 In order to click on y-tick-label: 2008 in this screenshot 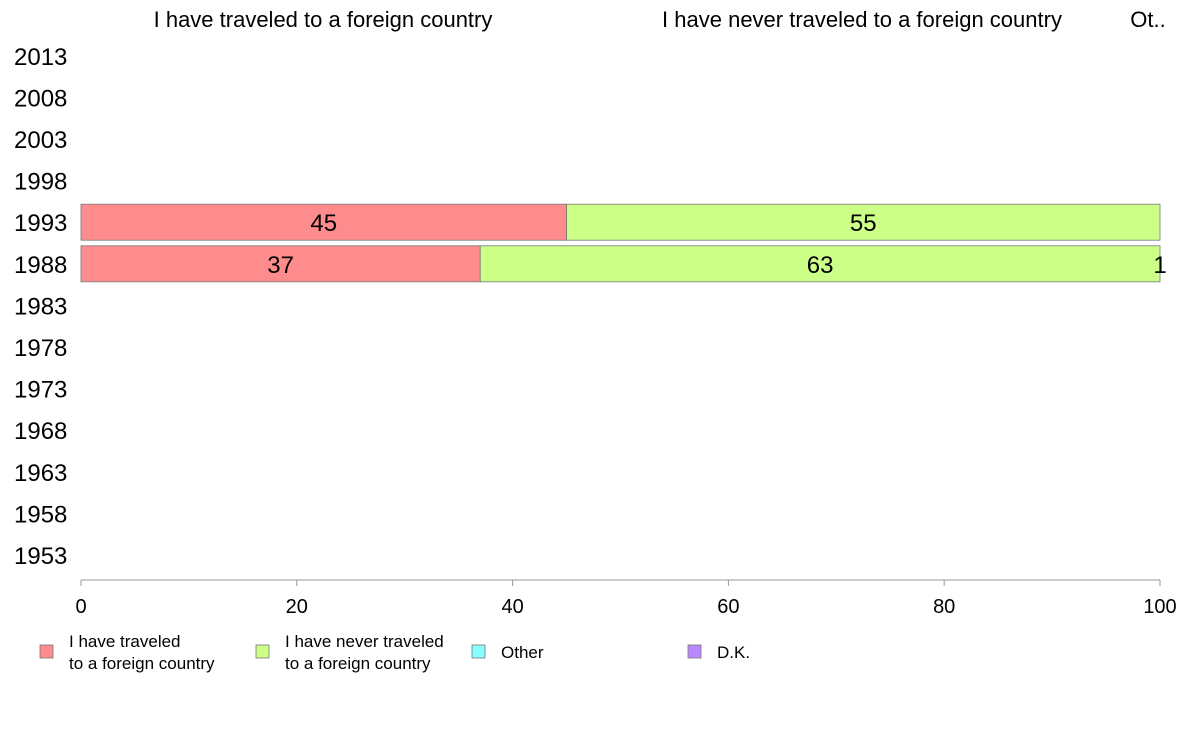, I will do `click(40, 98)`.